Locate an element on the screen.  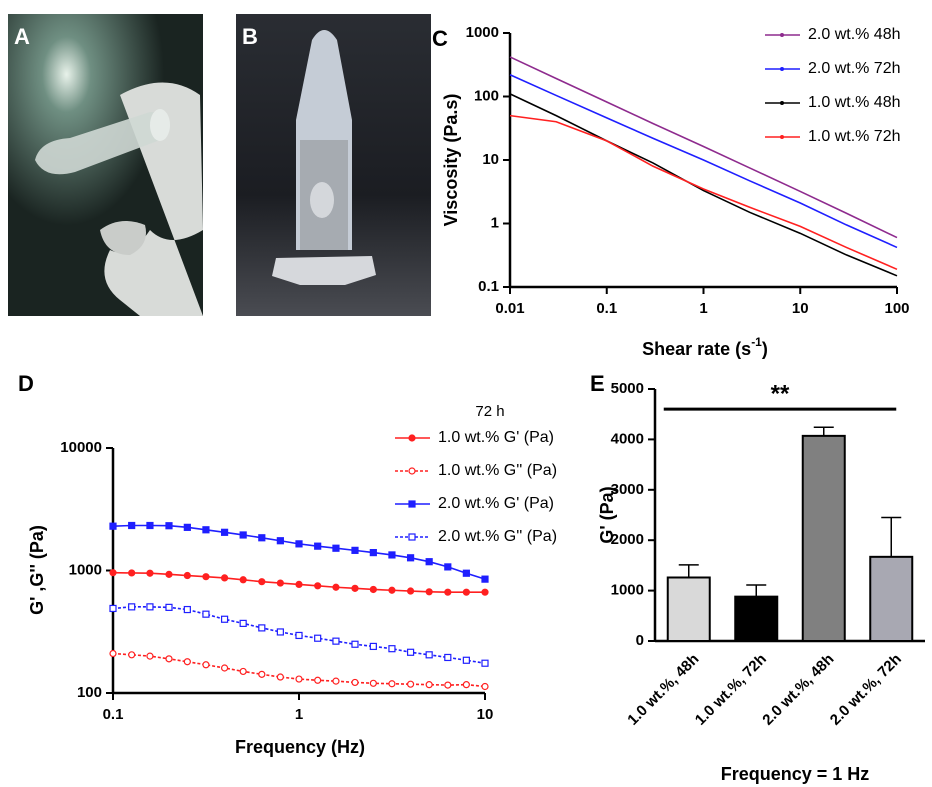
x-axis-label: Shear rate (s-1) is located at coordinates (705, 347).